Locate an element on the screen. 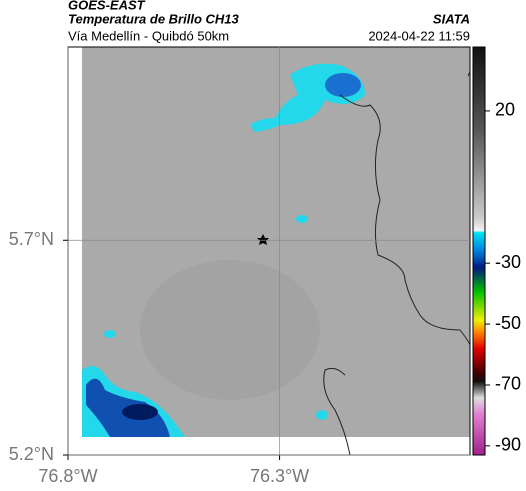 Image resolution: width=526 pixels, height=491 pixels. x-tick-label: 76.3°W is located at coordinates (279, 476).